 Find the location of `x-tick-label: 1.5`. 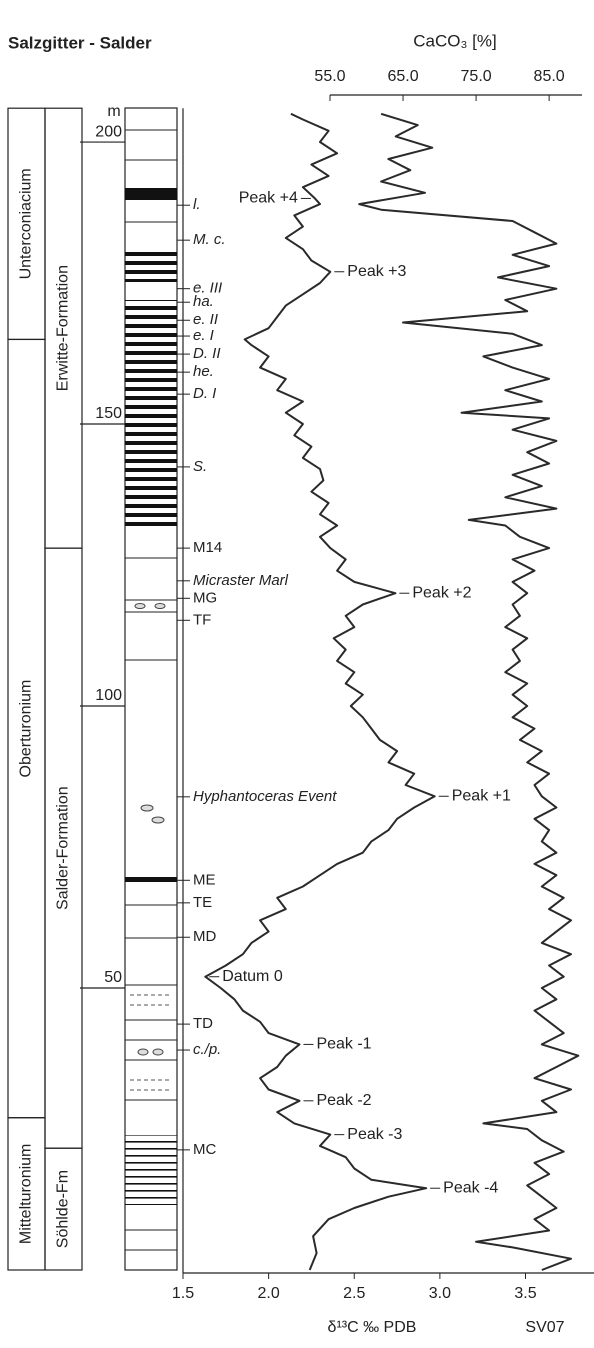

x-tick-label: 1.5 is located at coordinates (183, 1293).